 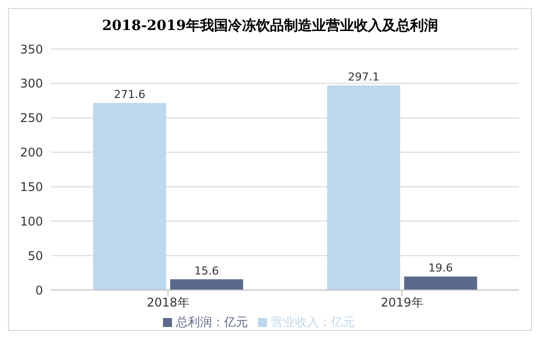 What do you see at coordinates (270, 26) in the screenshot?
I see `chart-title: 2018-2019年我国冷冻饮品制造业营业收入及总利润` at bounding box center [270, 26].